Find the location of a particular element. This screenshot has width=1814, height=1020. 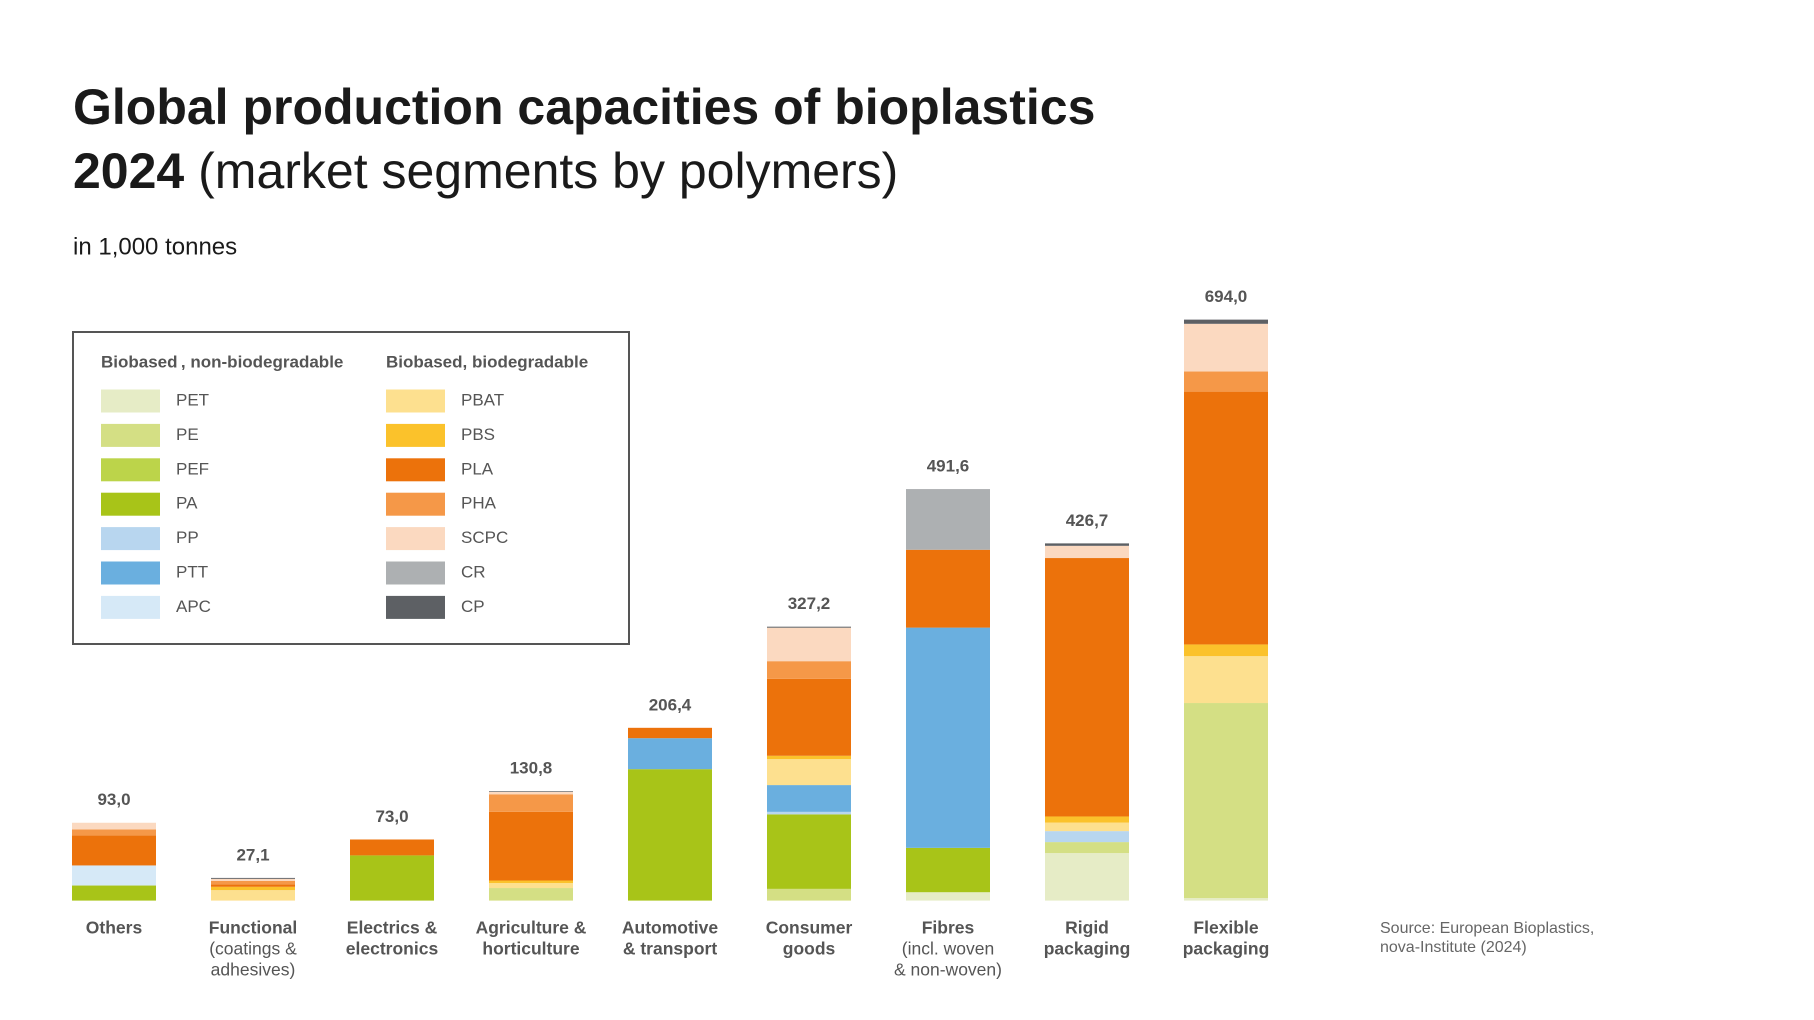

legend-heading: Biobased , non-biodegradable is located at coordinates (222, 361).